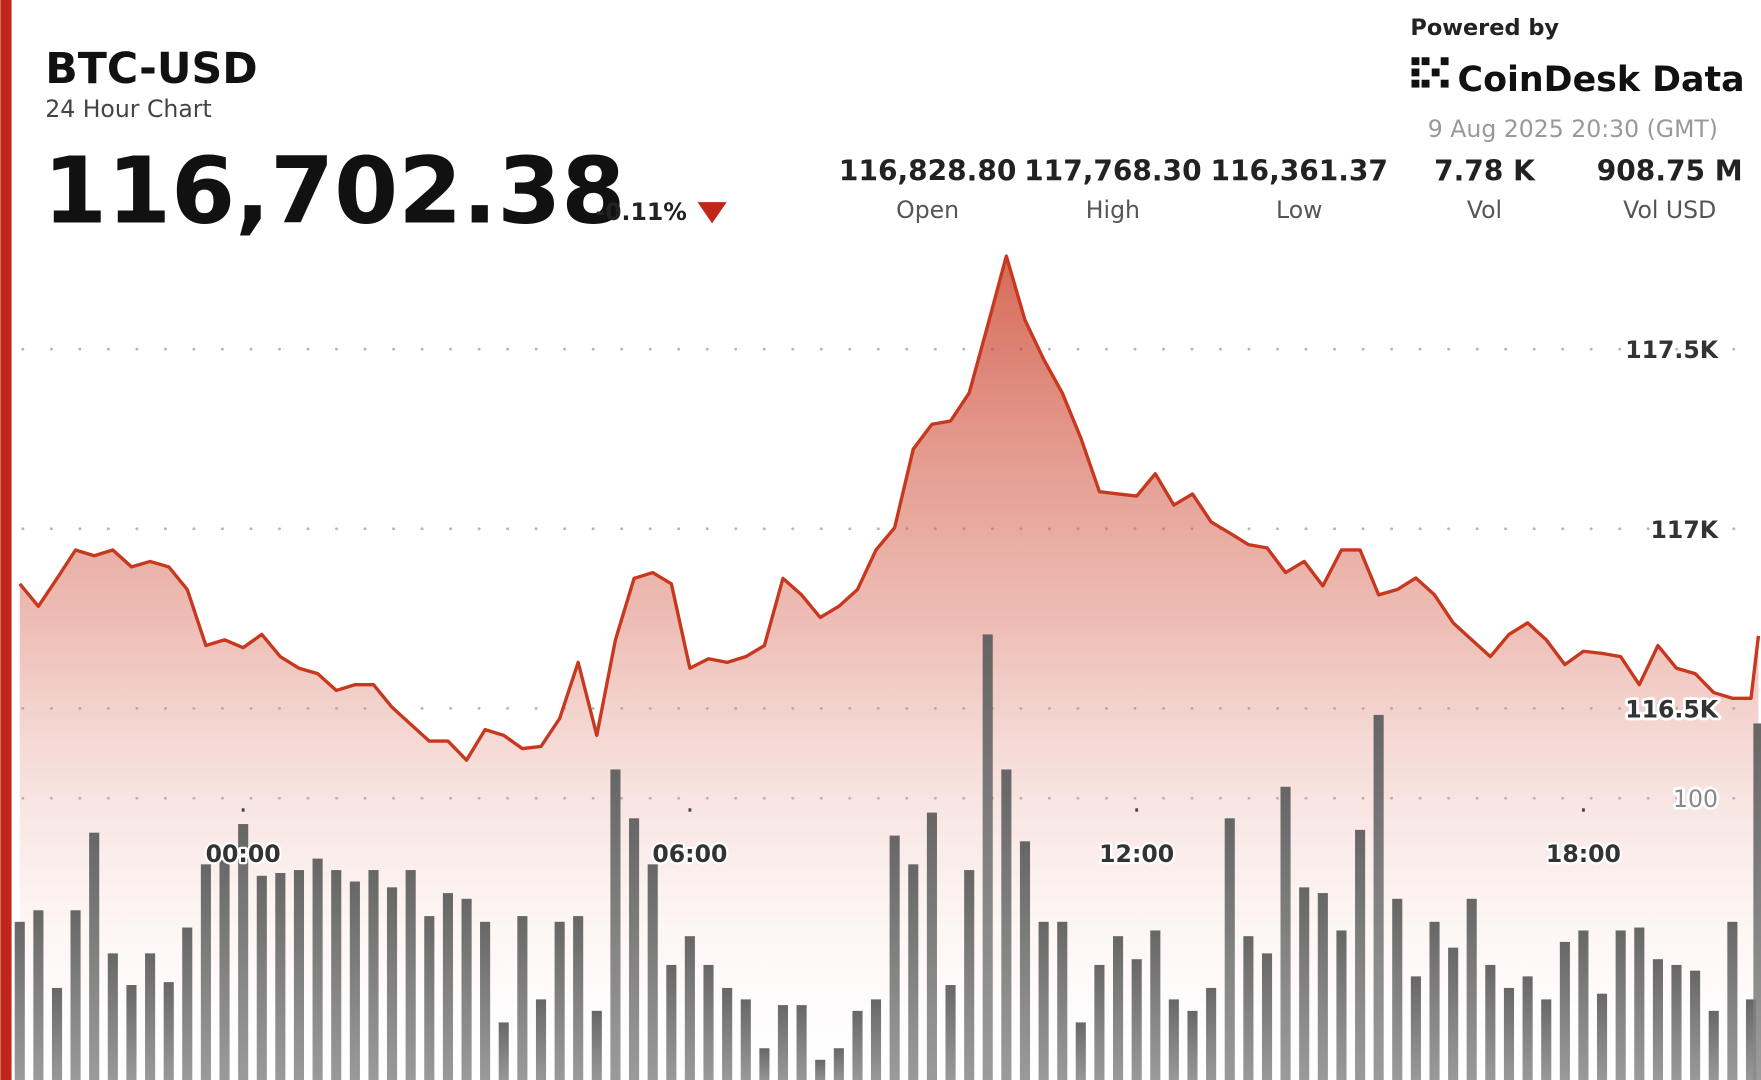 This screenshot has width=1761, height=1080. I want to click on stat-label: High, so click(1113, 210).